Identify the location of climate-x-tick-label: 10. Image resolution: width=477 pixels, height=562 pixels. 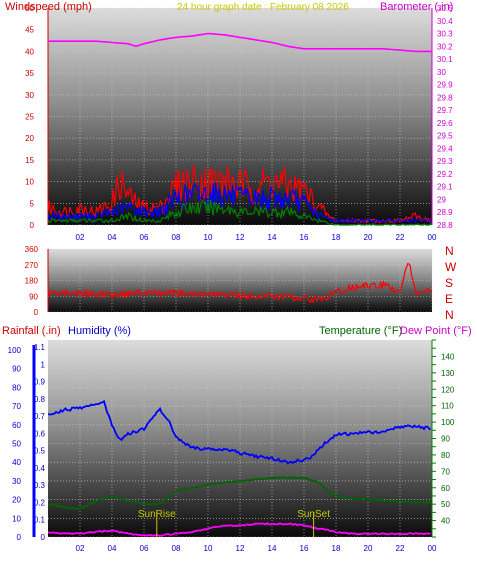
(208, 548).